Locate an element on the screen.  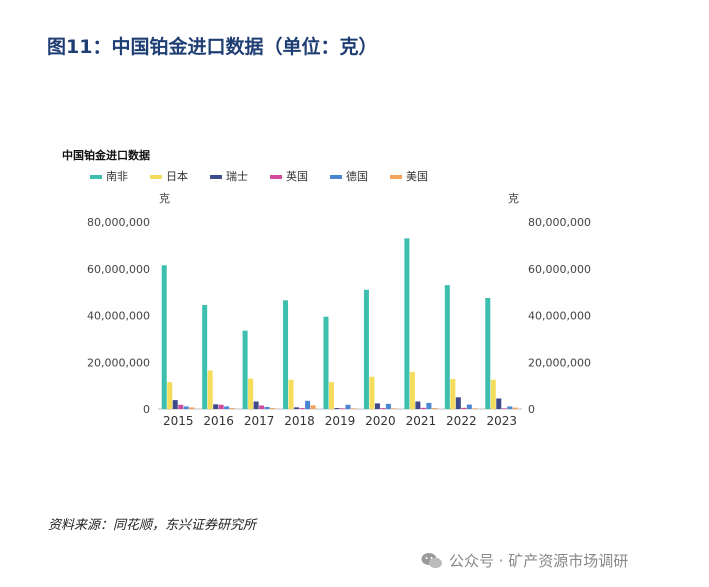
legend: 南非 日本 瑞士 英国 德国 美国 is located at coordinates (259, 176).